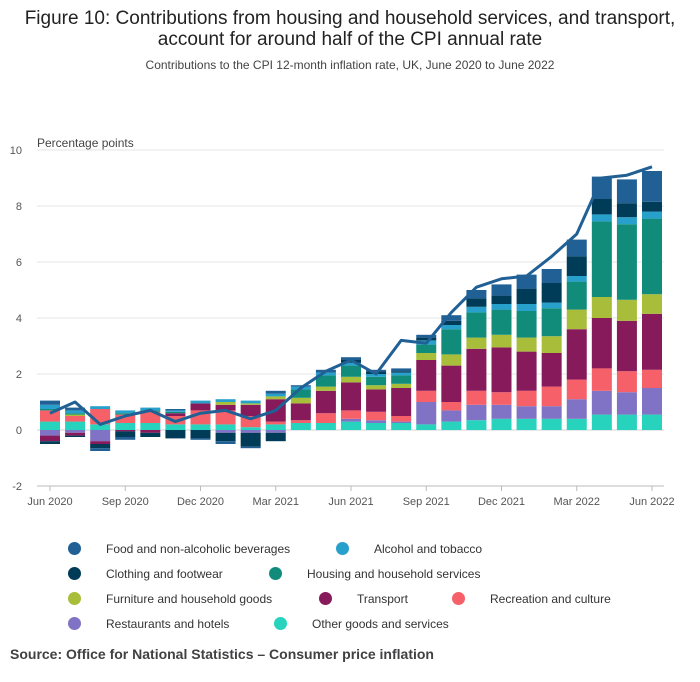 Image resolution: width=700 pixels, height=682 pixels. Describe the element at coordinates (200, 502) in the screenshot. I see `x-tick-label: Dec 2020` at that location.